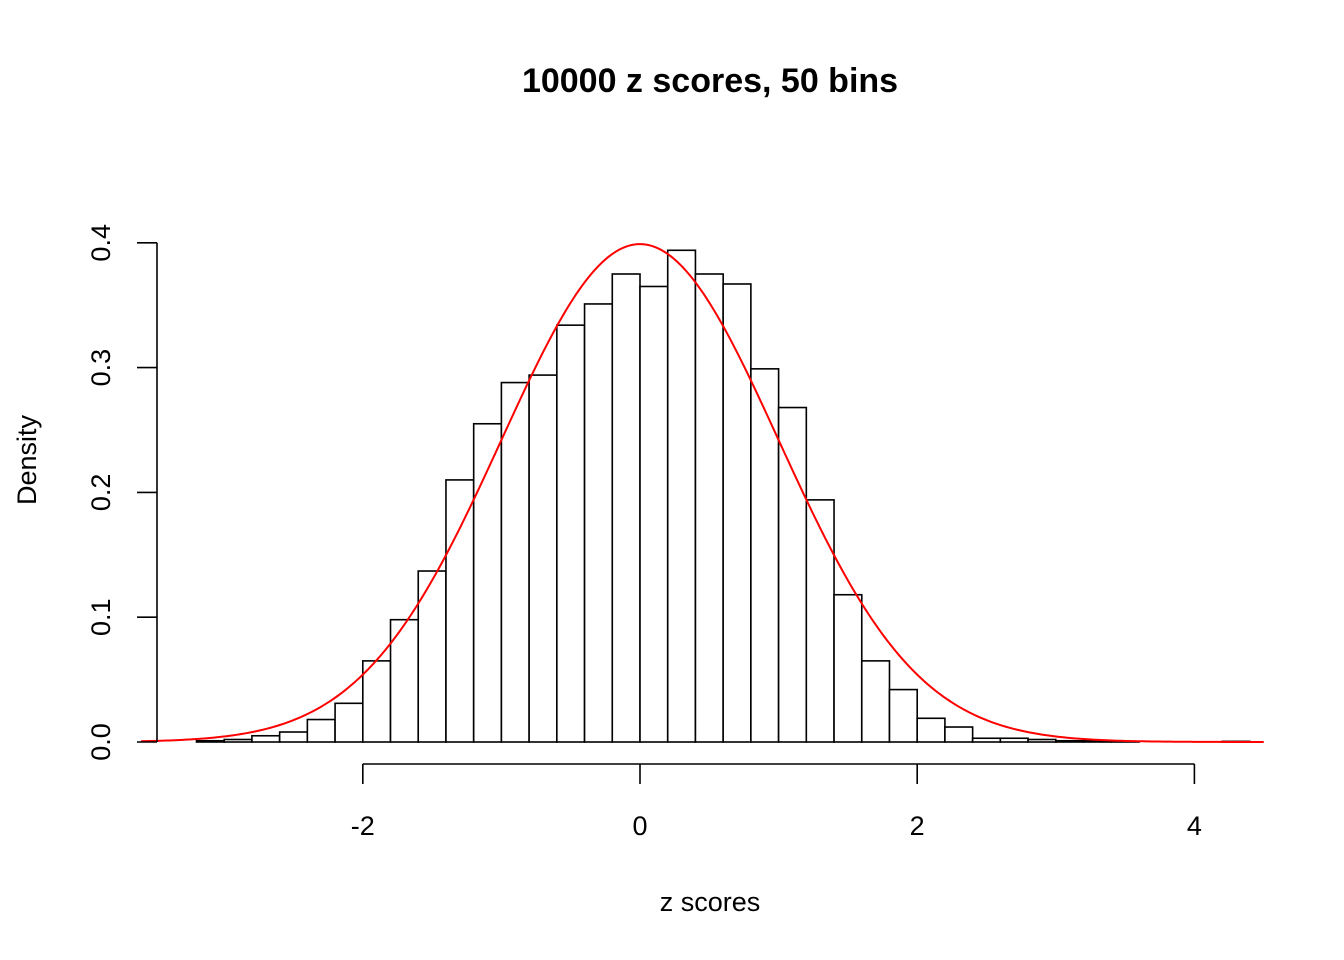 Image resolution: width=1344 pixels, height=960 pixels. Describe the element at coordinates (101, 368) in the screenshot. I see `y-tick-label: 0.3` at that location.